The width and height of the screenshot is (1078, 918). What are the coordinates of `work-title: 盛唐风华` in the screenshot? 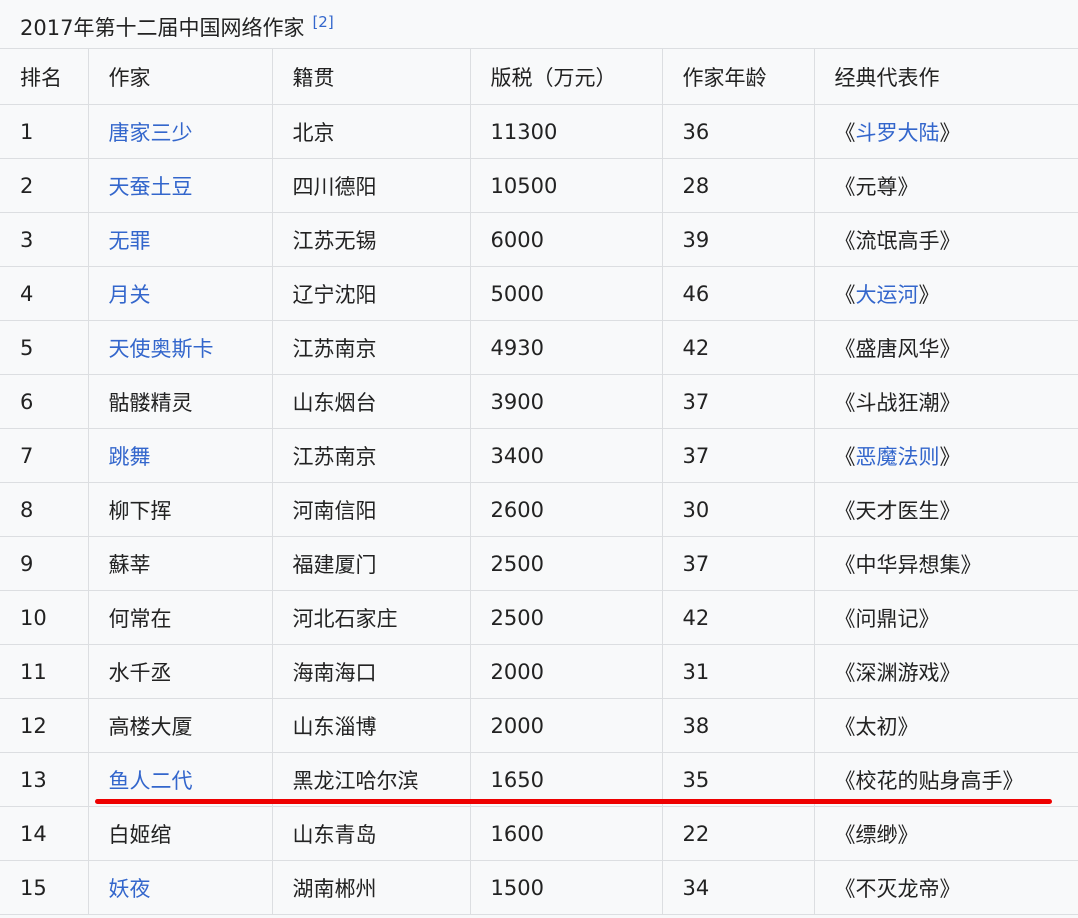 It's located at (897, 348).